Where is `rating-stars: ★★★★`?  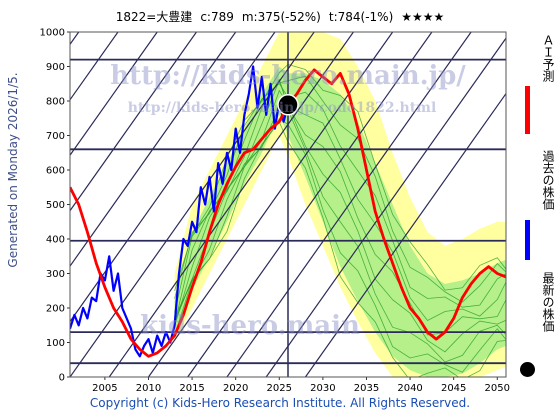
rating-stars: ★★★★ is located at coordinates (423, 17).